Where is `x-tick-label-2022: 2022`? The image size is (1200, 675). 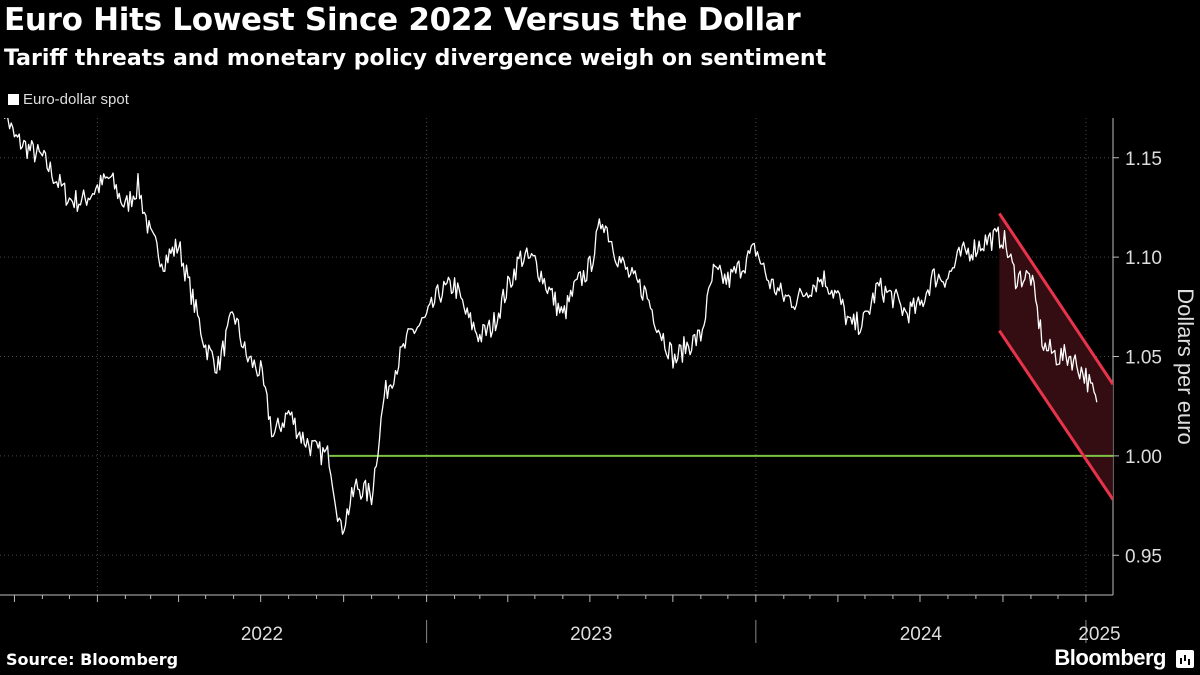 x-tick-label-2022: 2022 is located at coordinates (262, 634).